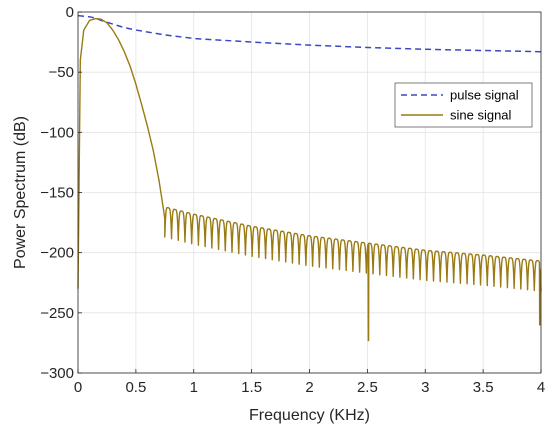 This screenshot has height=431, width=550. What do you see at coordinates (61, 72) in the screenshot?
I see `y-tick-label: −50` at bounding box center [61, 72].